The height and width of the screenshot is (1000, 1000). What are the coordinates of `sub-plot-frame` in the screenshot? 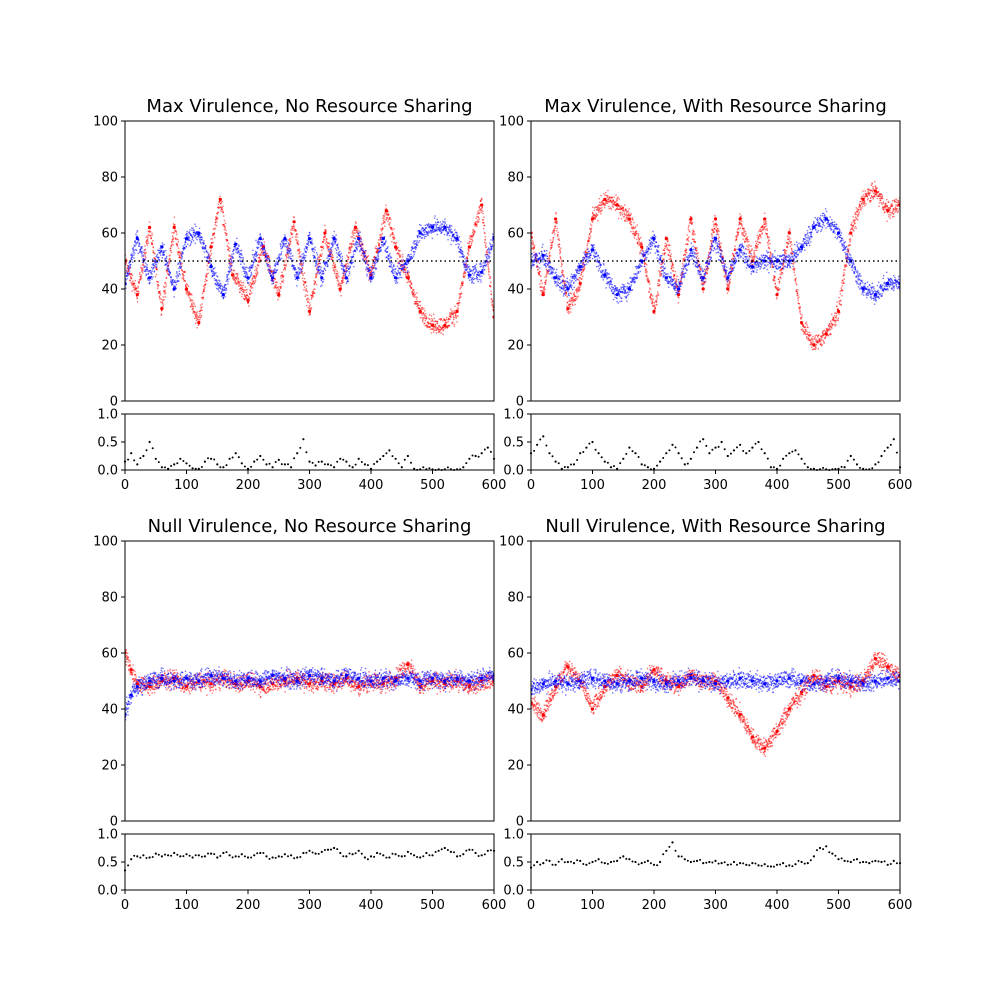 It's located at (309, 862).